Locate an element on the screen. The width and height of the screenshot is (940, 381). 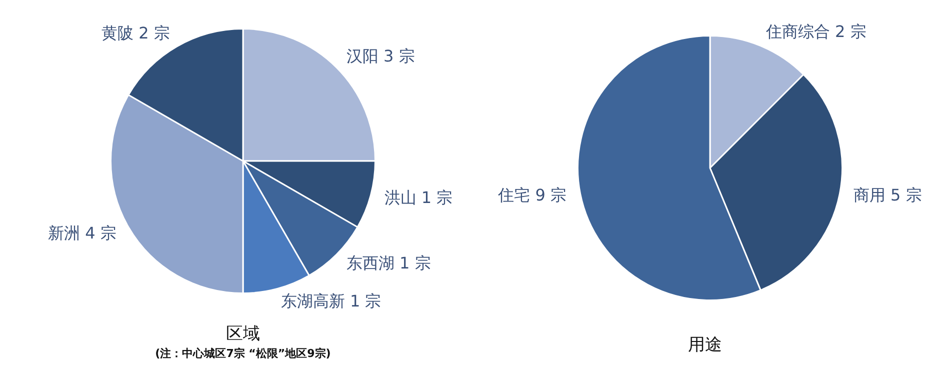
slice-label: 洪山 1 宗 is located at coordinates (418, 198).